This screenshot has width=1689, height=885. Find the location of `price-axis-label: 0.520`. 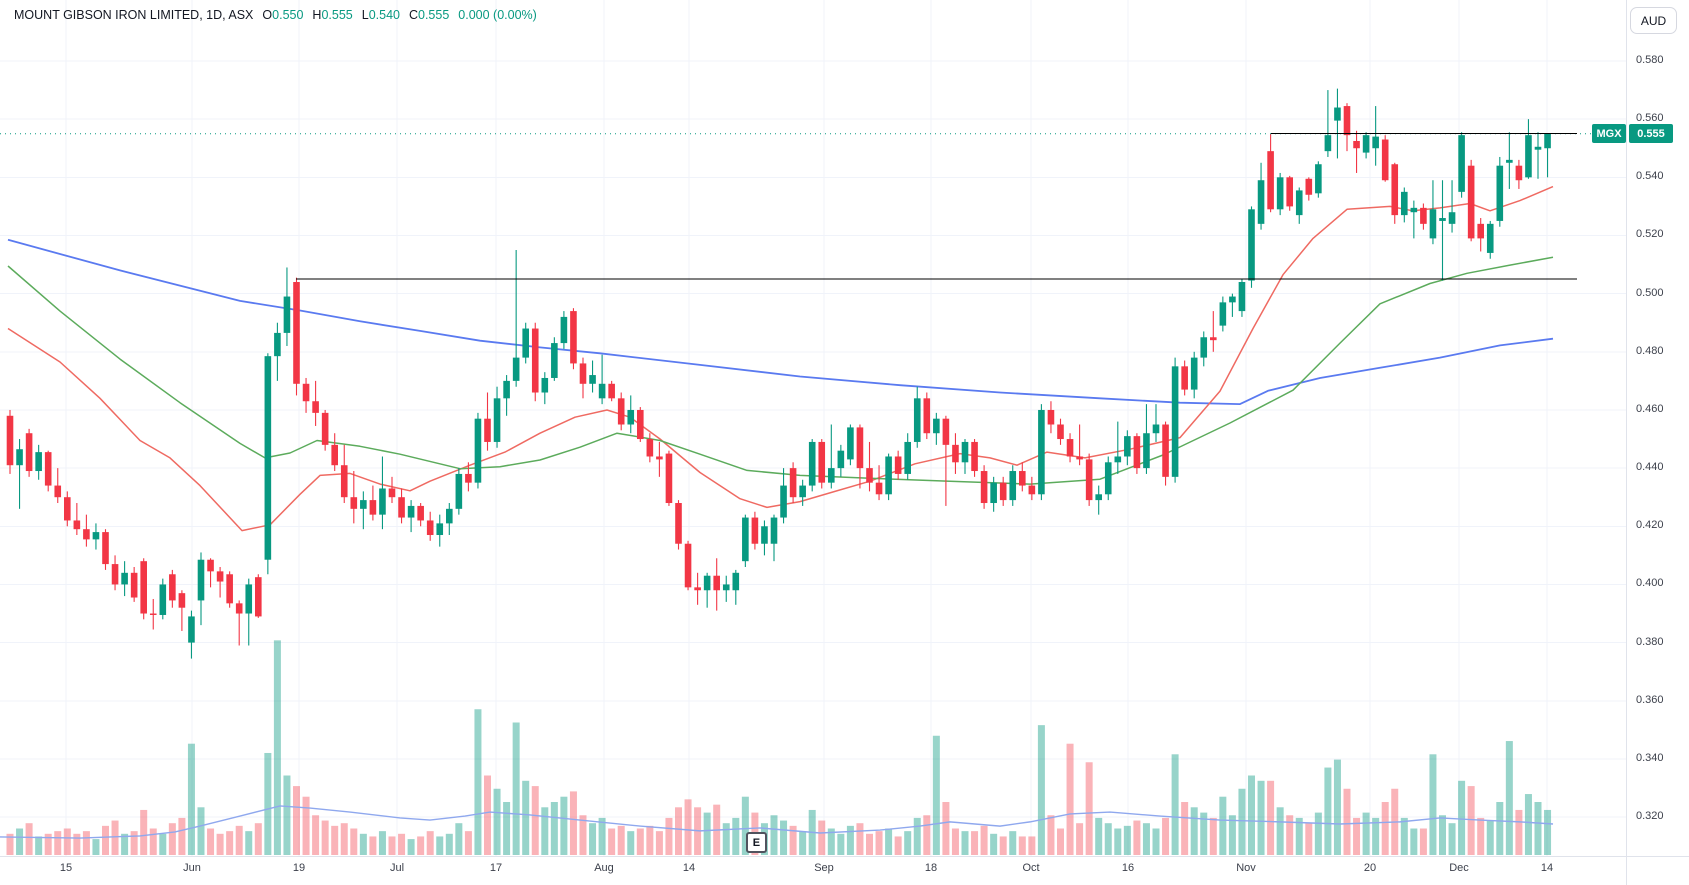

price-axis-label: 0.520 is located at coordinates (1650, 234).